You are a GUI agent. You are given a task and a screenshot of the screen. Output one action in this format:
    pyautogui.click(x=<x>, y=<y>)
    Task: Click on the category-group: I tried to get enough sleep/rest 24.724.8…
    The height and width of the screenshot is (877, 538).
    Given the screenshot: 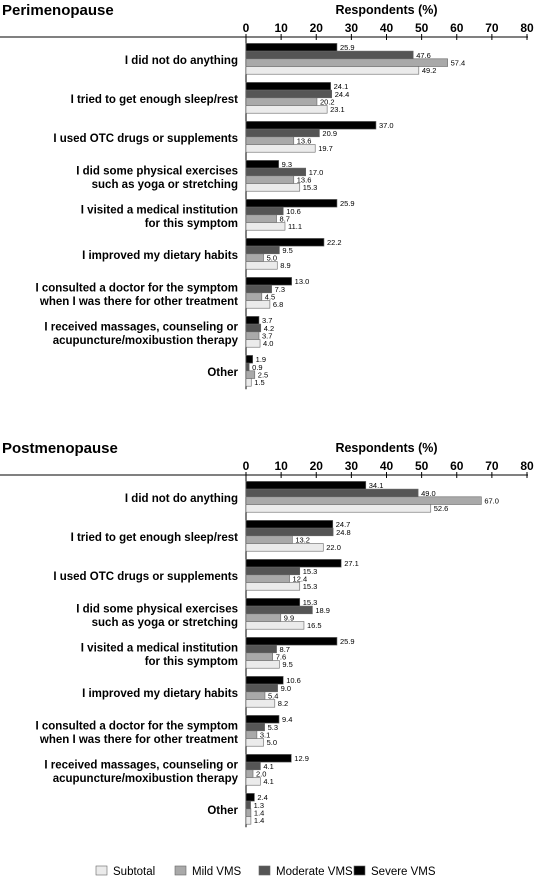 What is the action you would take?
    pyautogui.click(x=211, y=536)
    